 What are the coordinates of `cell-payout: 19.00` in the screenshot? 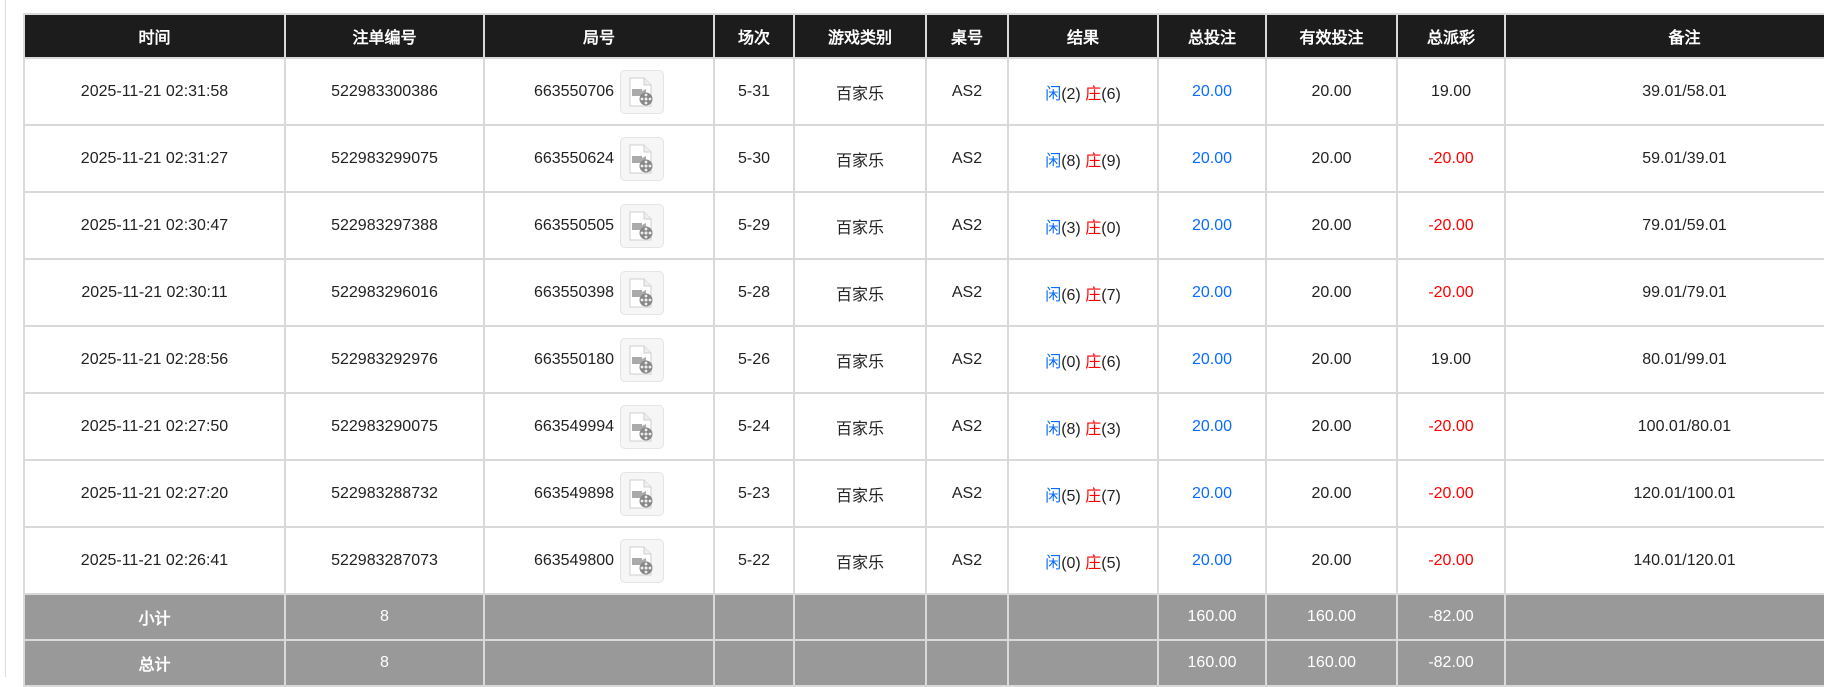 It's located at (1451, 91).